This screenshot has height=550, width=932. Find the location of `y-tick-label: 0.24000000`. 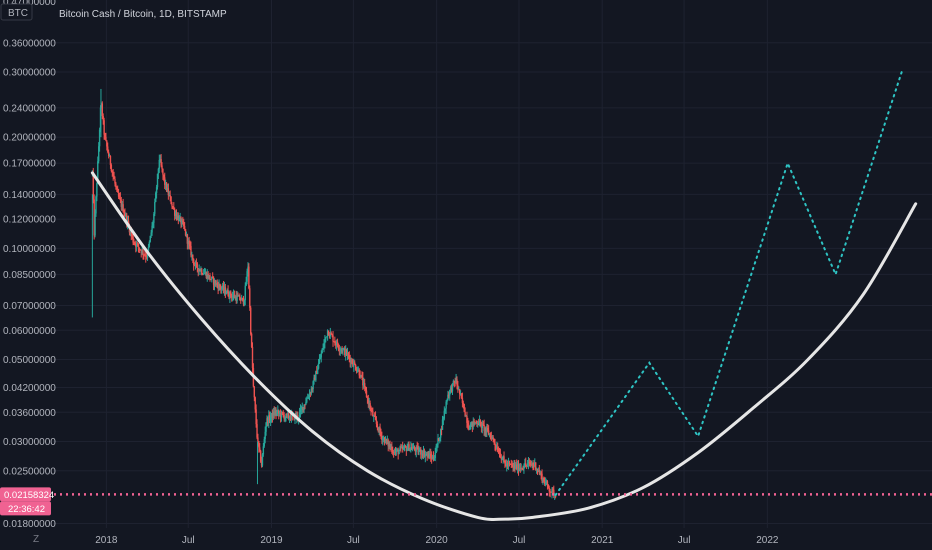

y-tick-label: 0.24000000 is located at coordinates (29, 108).